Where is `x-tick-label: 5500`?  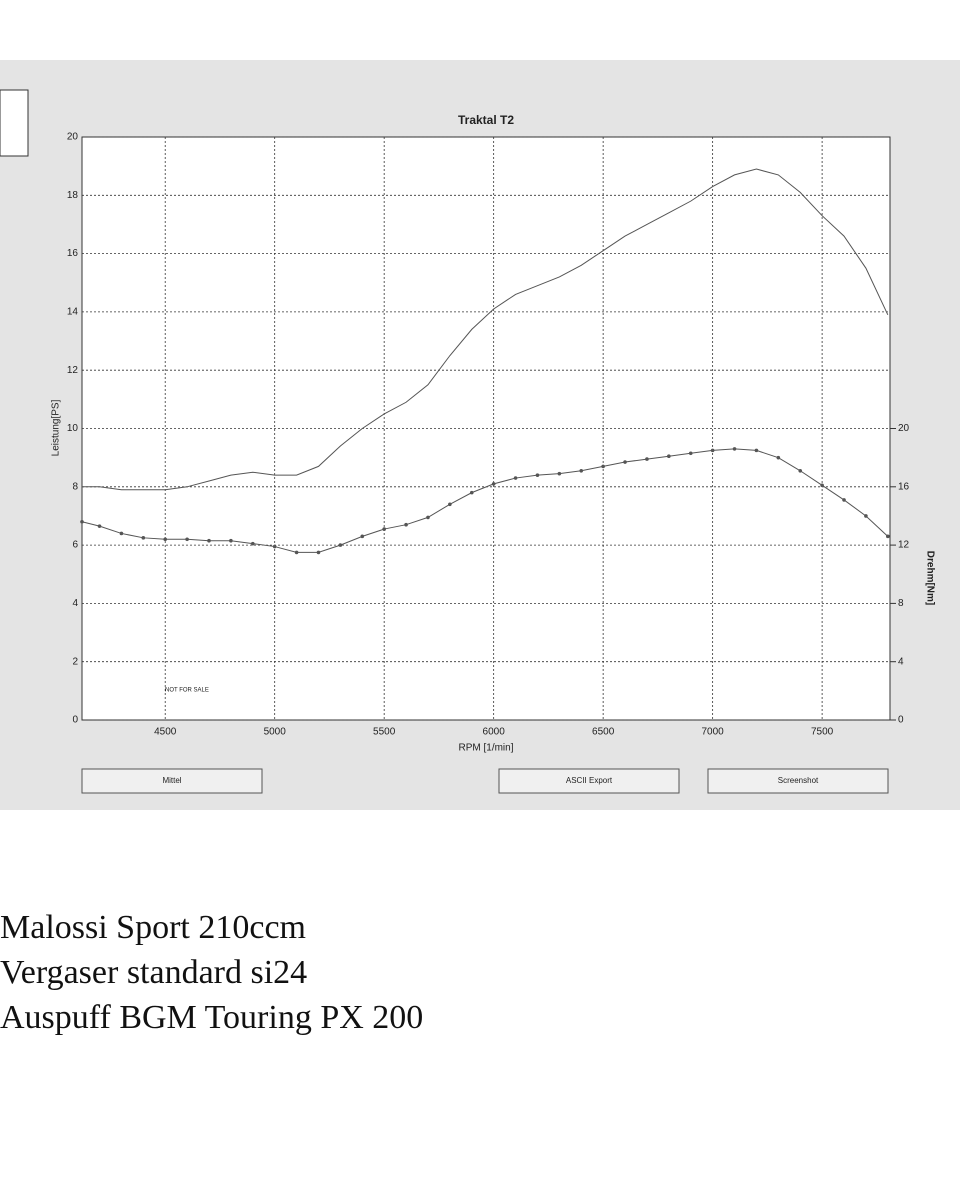 x-tick-label: 5500 is located at coordinates (384, 732).